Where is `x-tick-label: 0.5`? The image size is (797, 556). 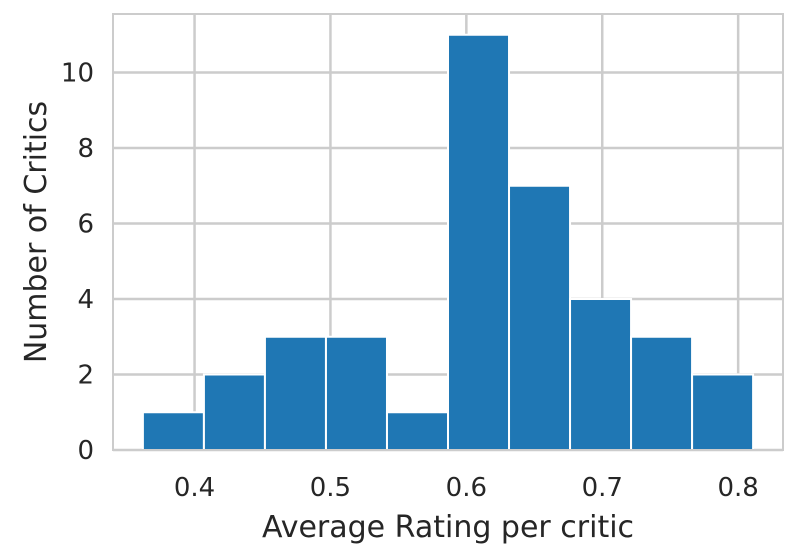
x-tick-label: 0.5 is located at coordinates (330, 488).